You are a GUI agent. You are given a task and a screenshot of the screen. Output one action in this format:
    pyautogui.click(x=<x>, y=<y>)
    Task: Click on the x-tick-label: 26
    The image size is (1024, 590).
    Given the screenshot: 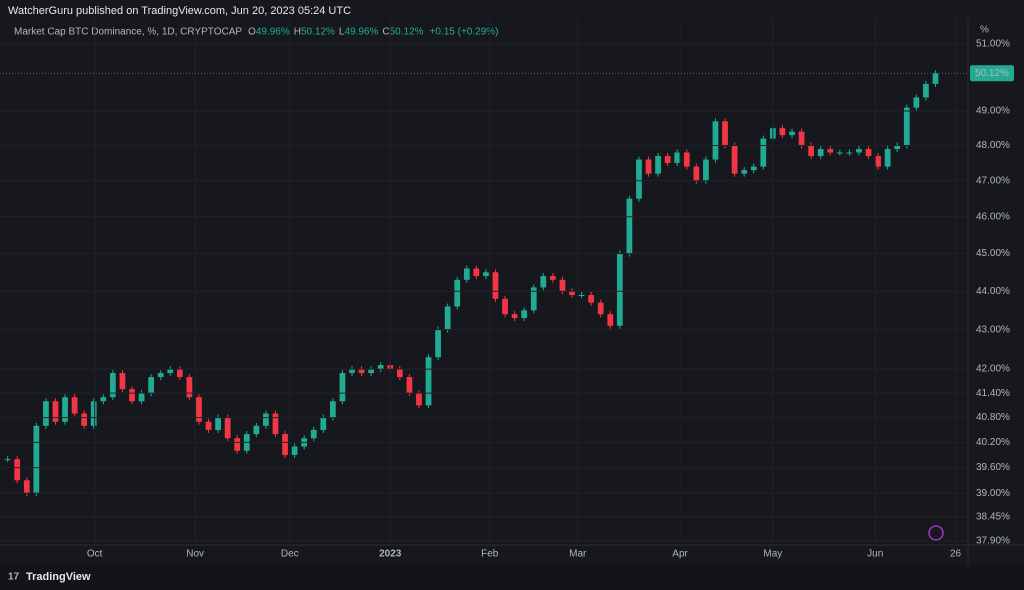 What is the action you would take?
    pyautogui.click(x=956, y=554)
    